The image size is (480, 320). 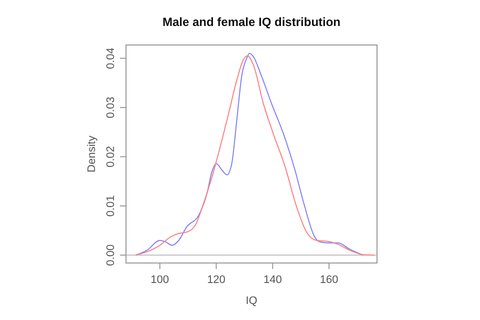 I want to click on chart-title: Male and female IQ distribution, so click(x=251, y=22).